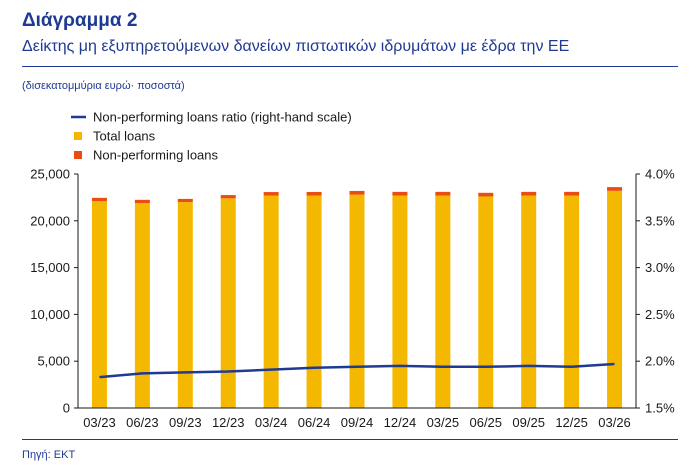 Image resolution: width=700 pixels, height=465 pixels. Describe the element at coordinates (50, 267) in the screenshot. I see `left-tick-label: 15,000` at that location.